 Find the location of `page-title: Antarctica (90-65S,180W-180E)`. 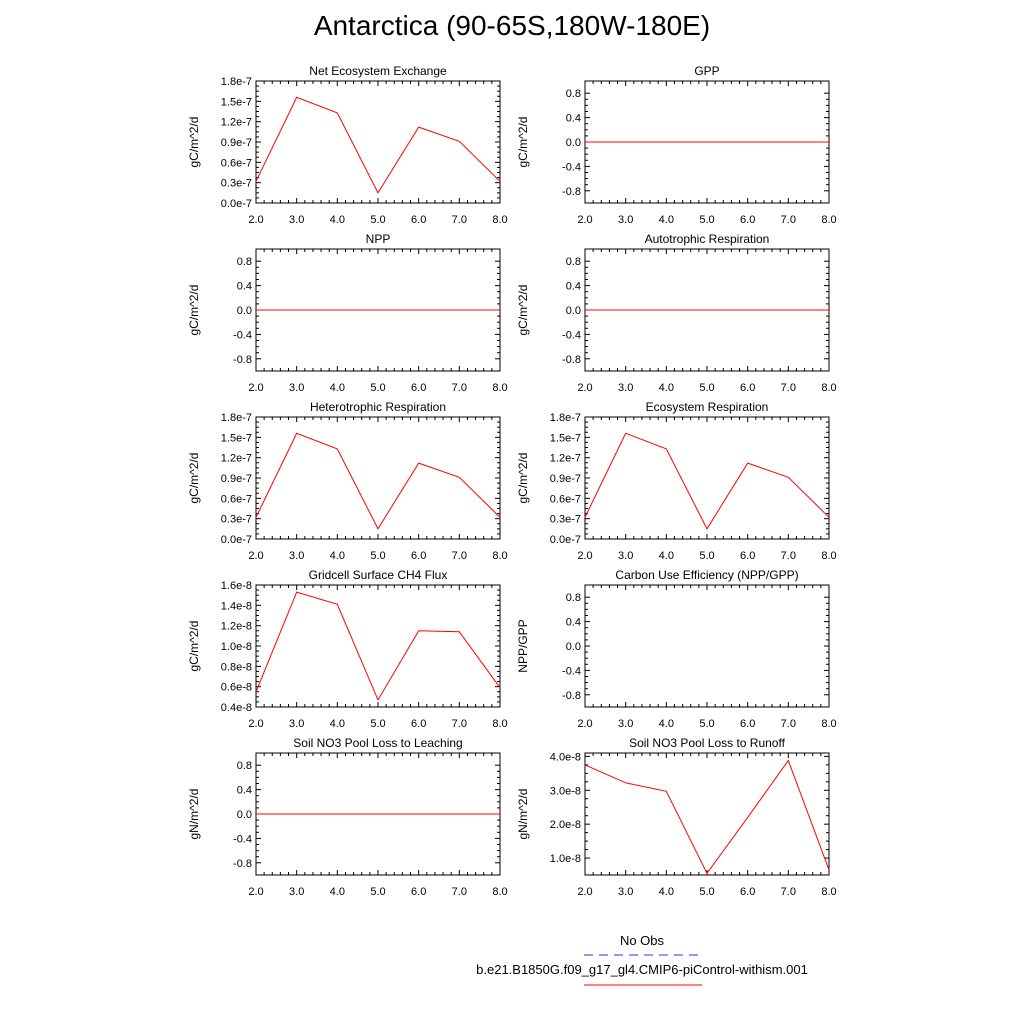

page-title: Antarctica (90-65S,180W-180E) is located at coordinates (512, 25).